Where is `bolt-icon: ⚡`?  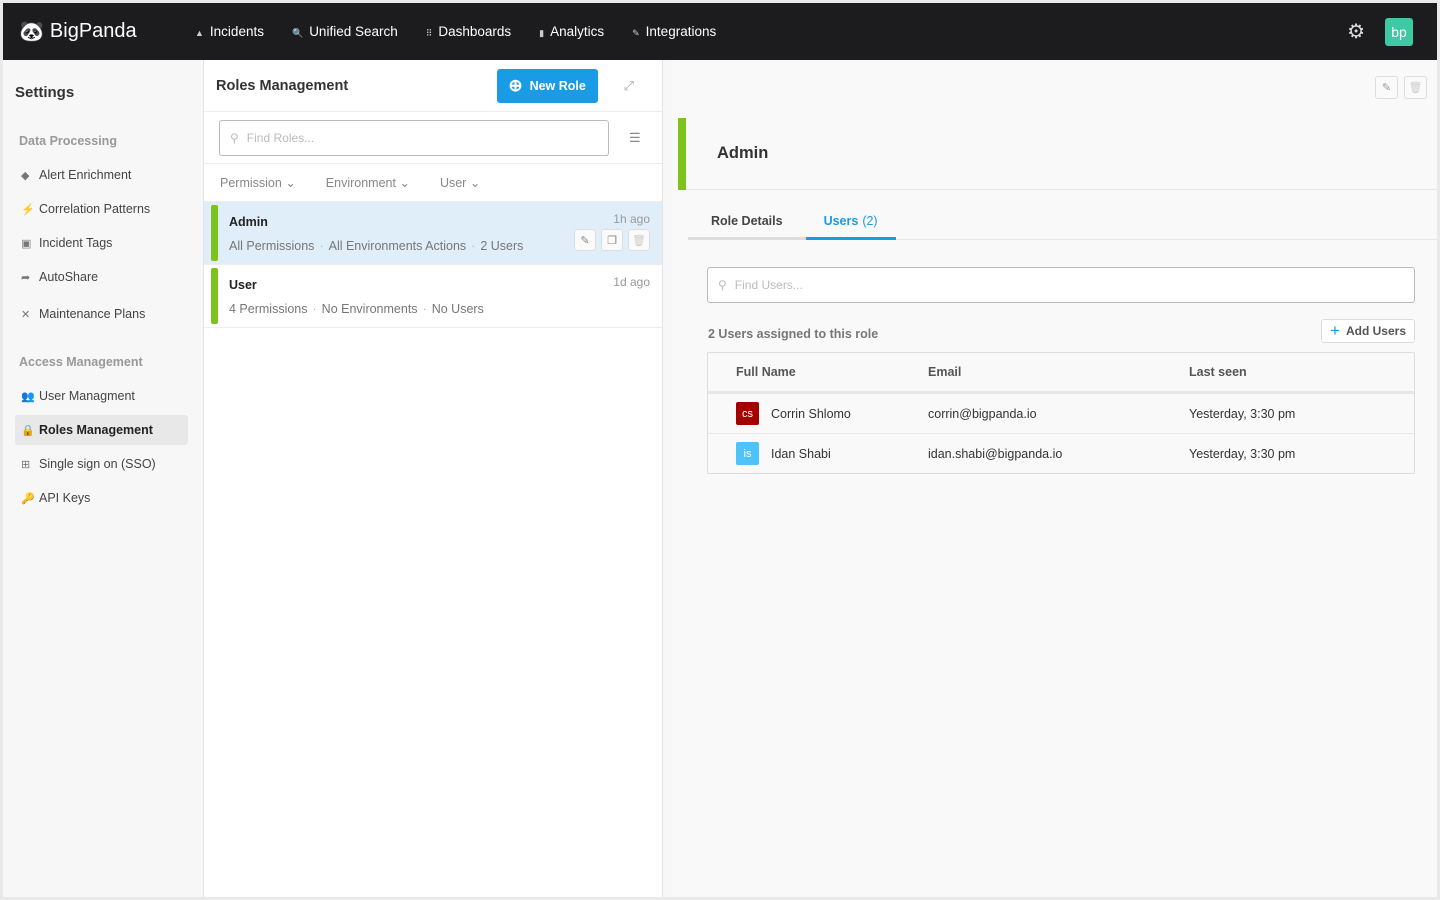 bolt-icon: ⚡ is located at coordinates (28, 209).